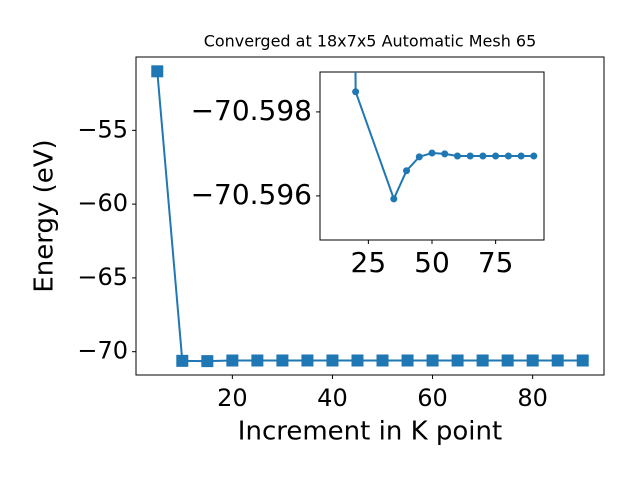 This screenshot has width=640, height=480. I want to click on x-tick-label: 80, so click(532, 398).